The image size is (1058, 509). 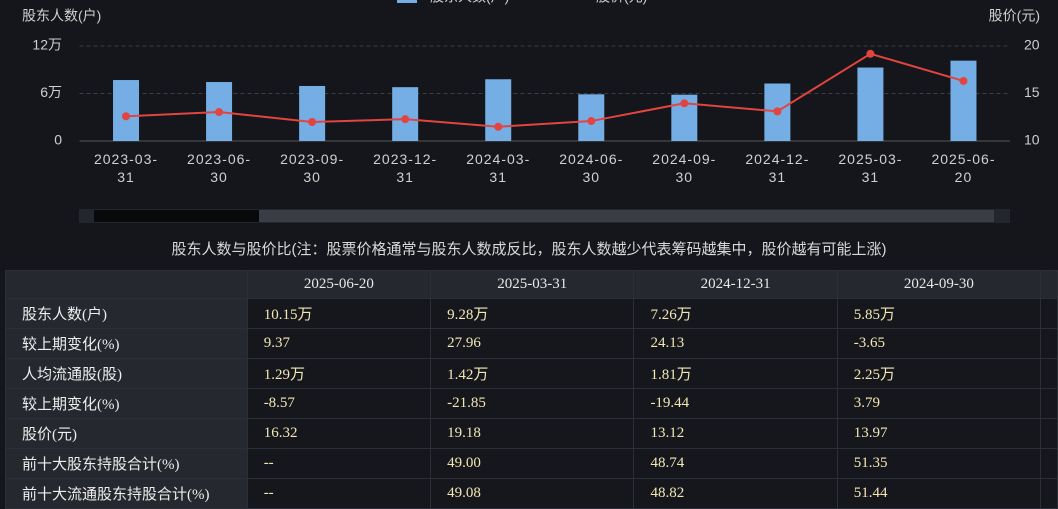 What do you see at coordinates (339, 373) in the screenshot?
I see `cell: 1.29万` at bounding box center [339, 373].